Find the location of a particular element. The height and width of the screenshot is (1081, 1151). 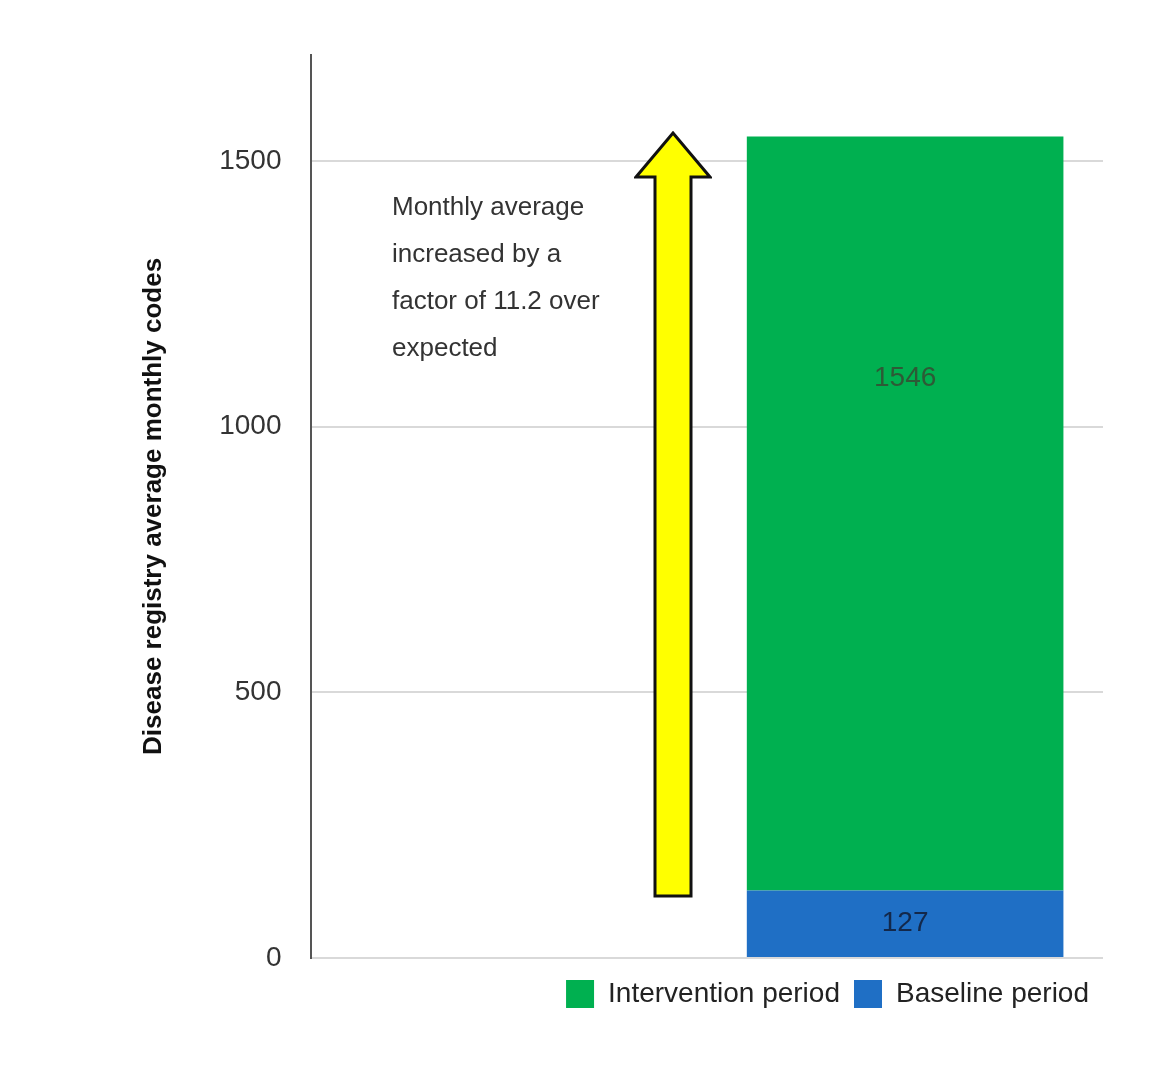

annotation: Monthly average increased by a factor of 11.2 over expected is located at coordinates (496, 277).